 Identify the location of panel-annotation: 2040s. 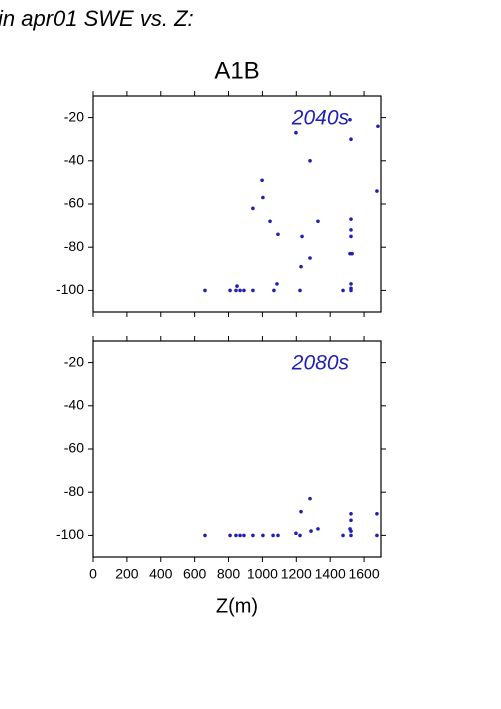
(320, 118).